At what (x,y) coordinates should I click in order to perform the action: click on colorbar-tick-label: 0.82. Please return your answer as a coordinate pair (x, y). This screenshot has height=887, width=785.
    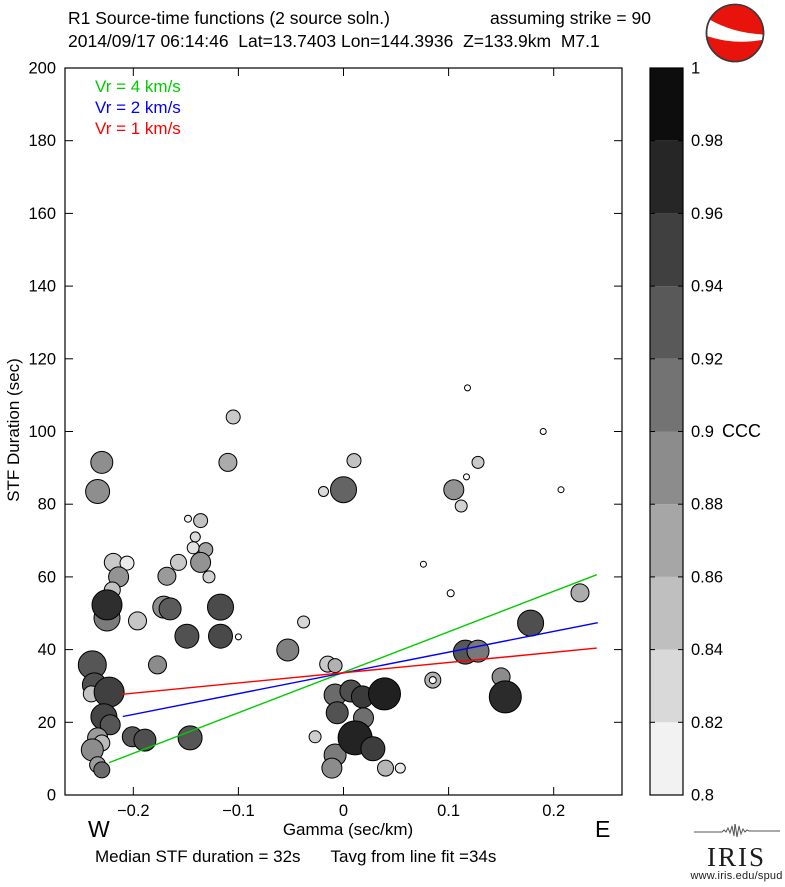
    Looking at the image, I should click on (707, 723).